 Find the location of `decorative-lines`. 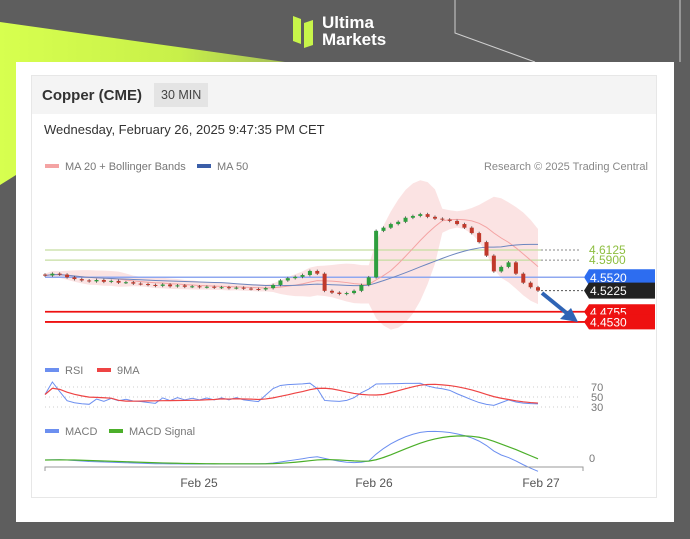

decorative-lines is located at coordinates (567, 31).